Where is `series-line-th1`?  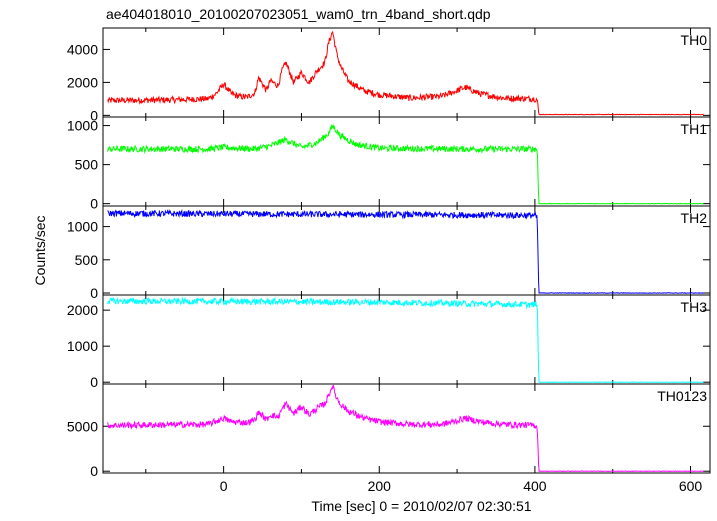
series-line-th1 is located at coordinates (405, 164).